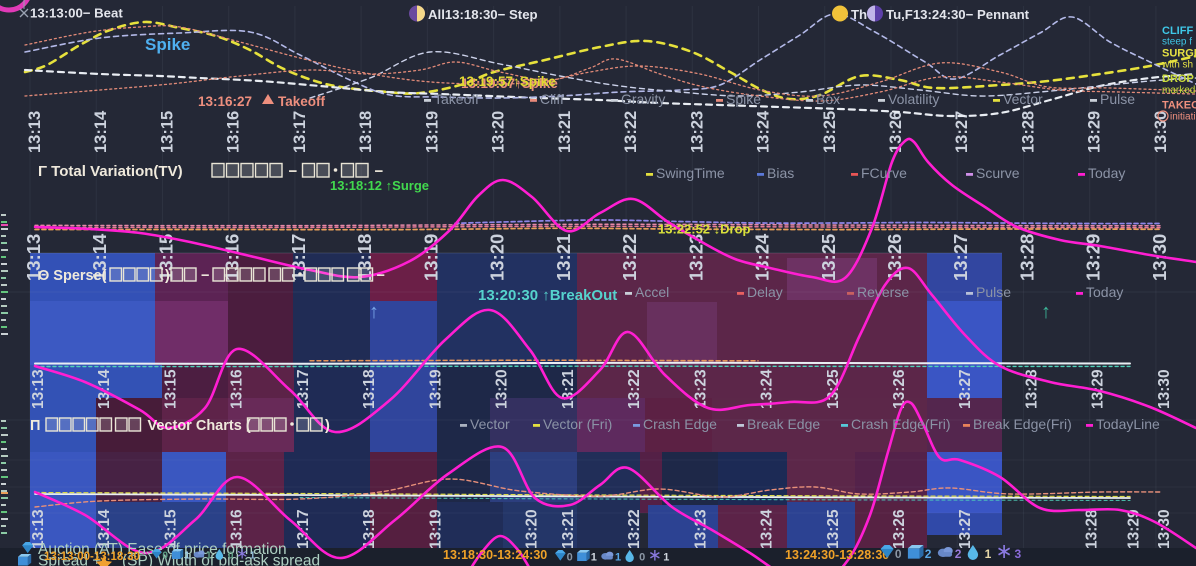 The width and height of the screenshot is (1196, 566). I want to click on svg-text: Vector (Fri), so click(577, 424).